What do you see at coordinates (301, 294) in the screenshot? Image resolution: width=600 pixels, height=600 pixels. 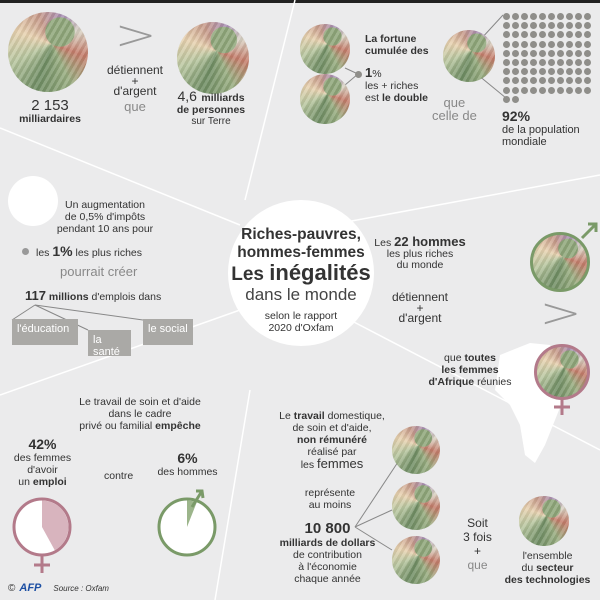 I see `title-line: dans le monde` at bounding box center [301, 294].